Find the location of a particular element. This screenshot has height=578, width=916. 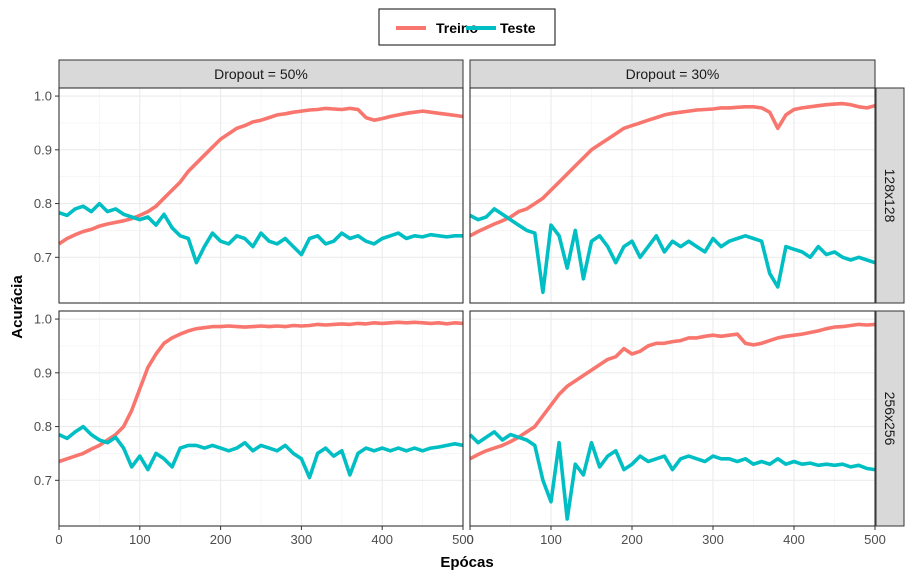

y-axis-title: Acurácia is located at coordinates (17, 307).